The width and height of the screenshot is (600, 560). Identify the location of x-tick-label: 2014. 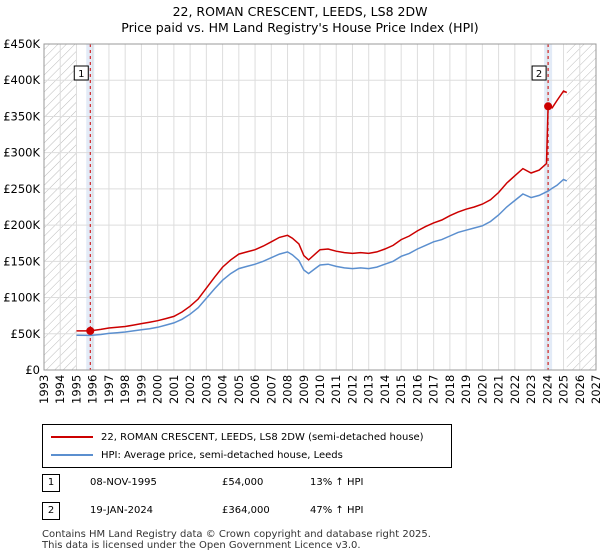
(385, 389).